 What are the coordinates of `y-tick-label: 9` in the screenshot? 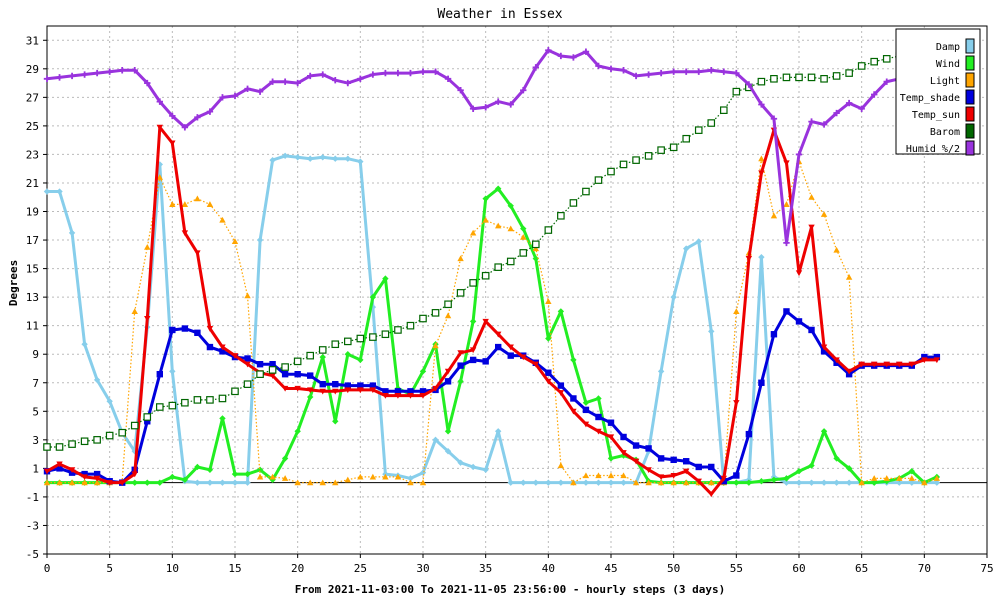 It's located at (35, 354).